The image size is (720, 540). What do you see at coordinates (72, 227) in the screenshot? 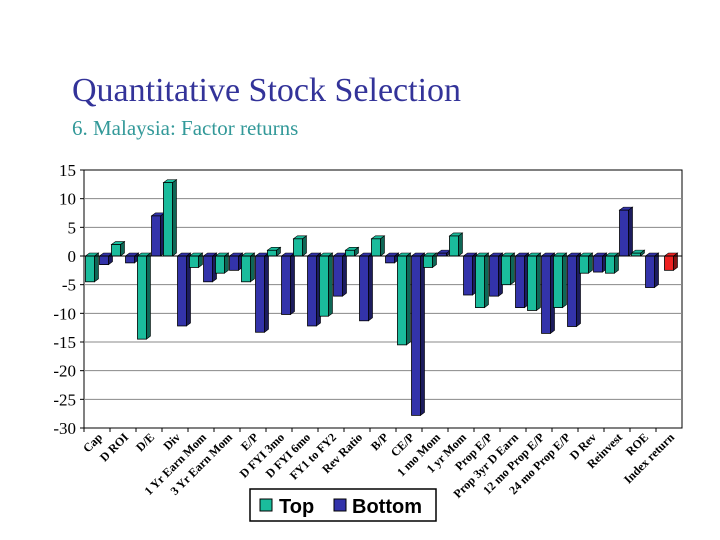
I see `y-tick-label: 5` at bounding box center [72, 227].